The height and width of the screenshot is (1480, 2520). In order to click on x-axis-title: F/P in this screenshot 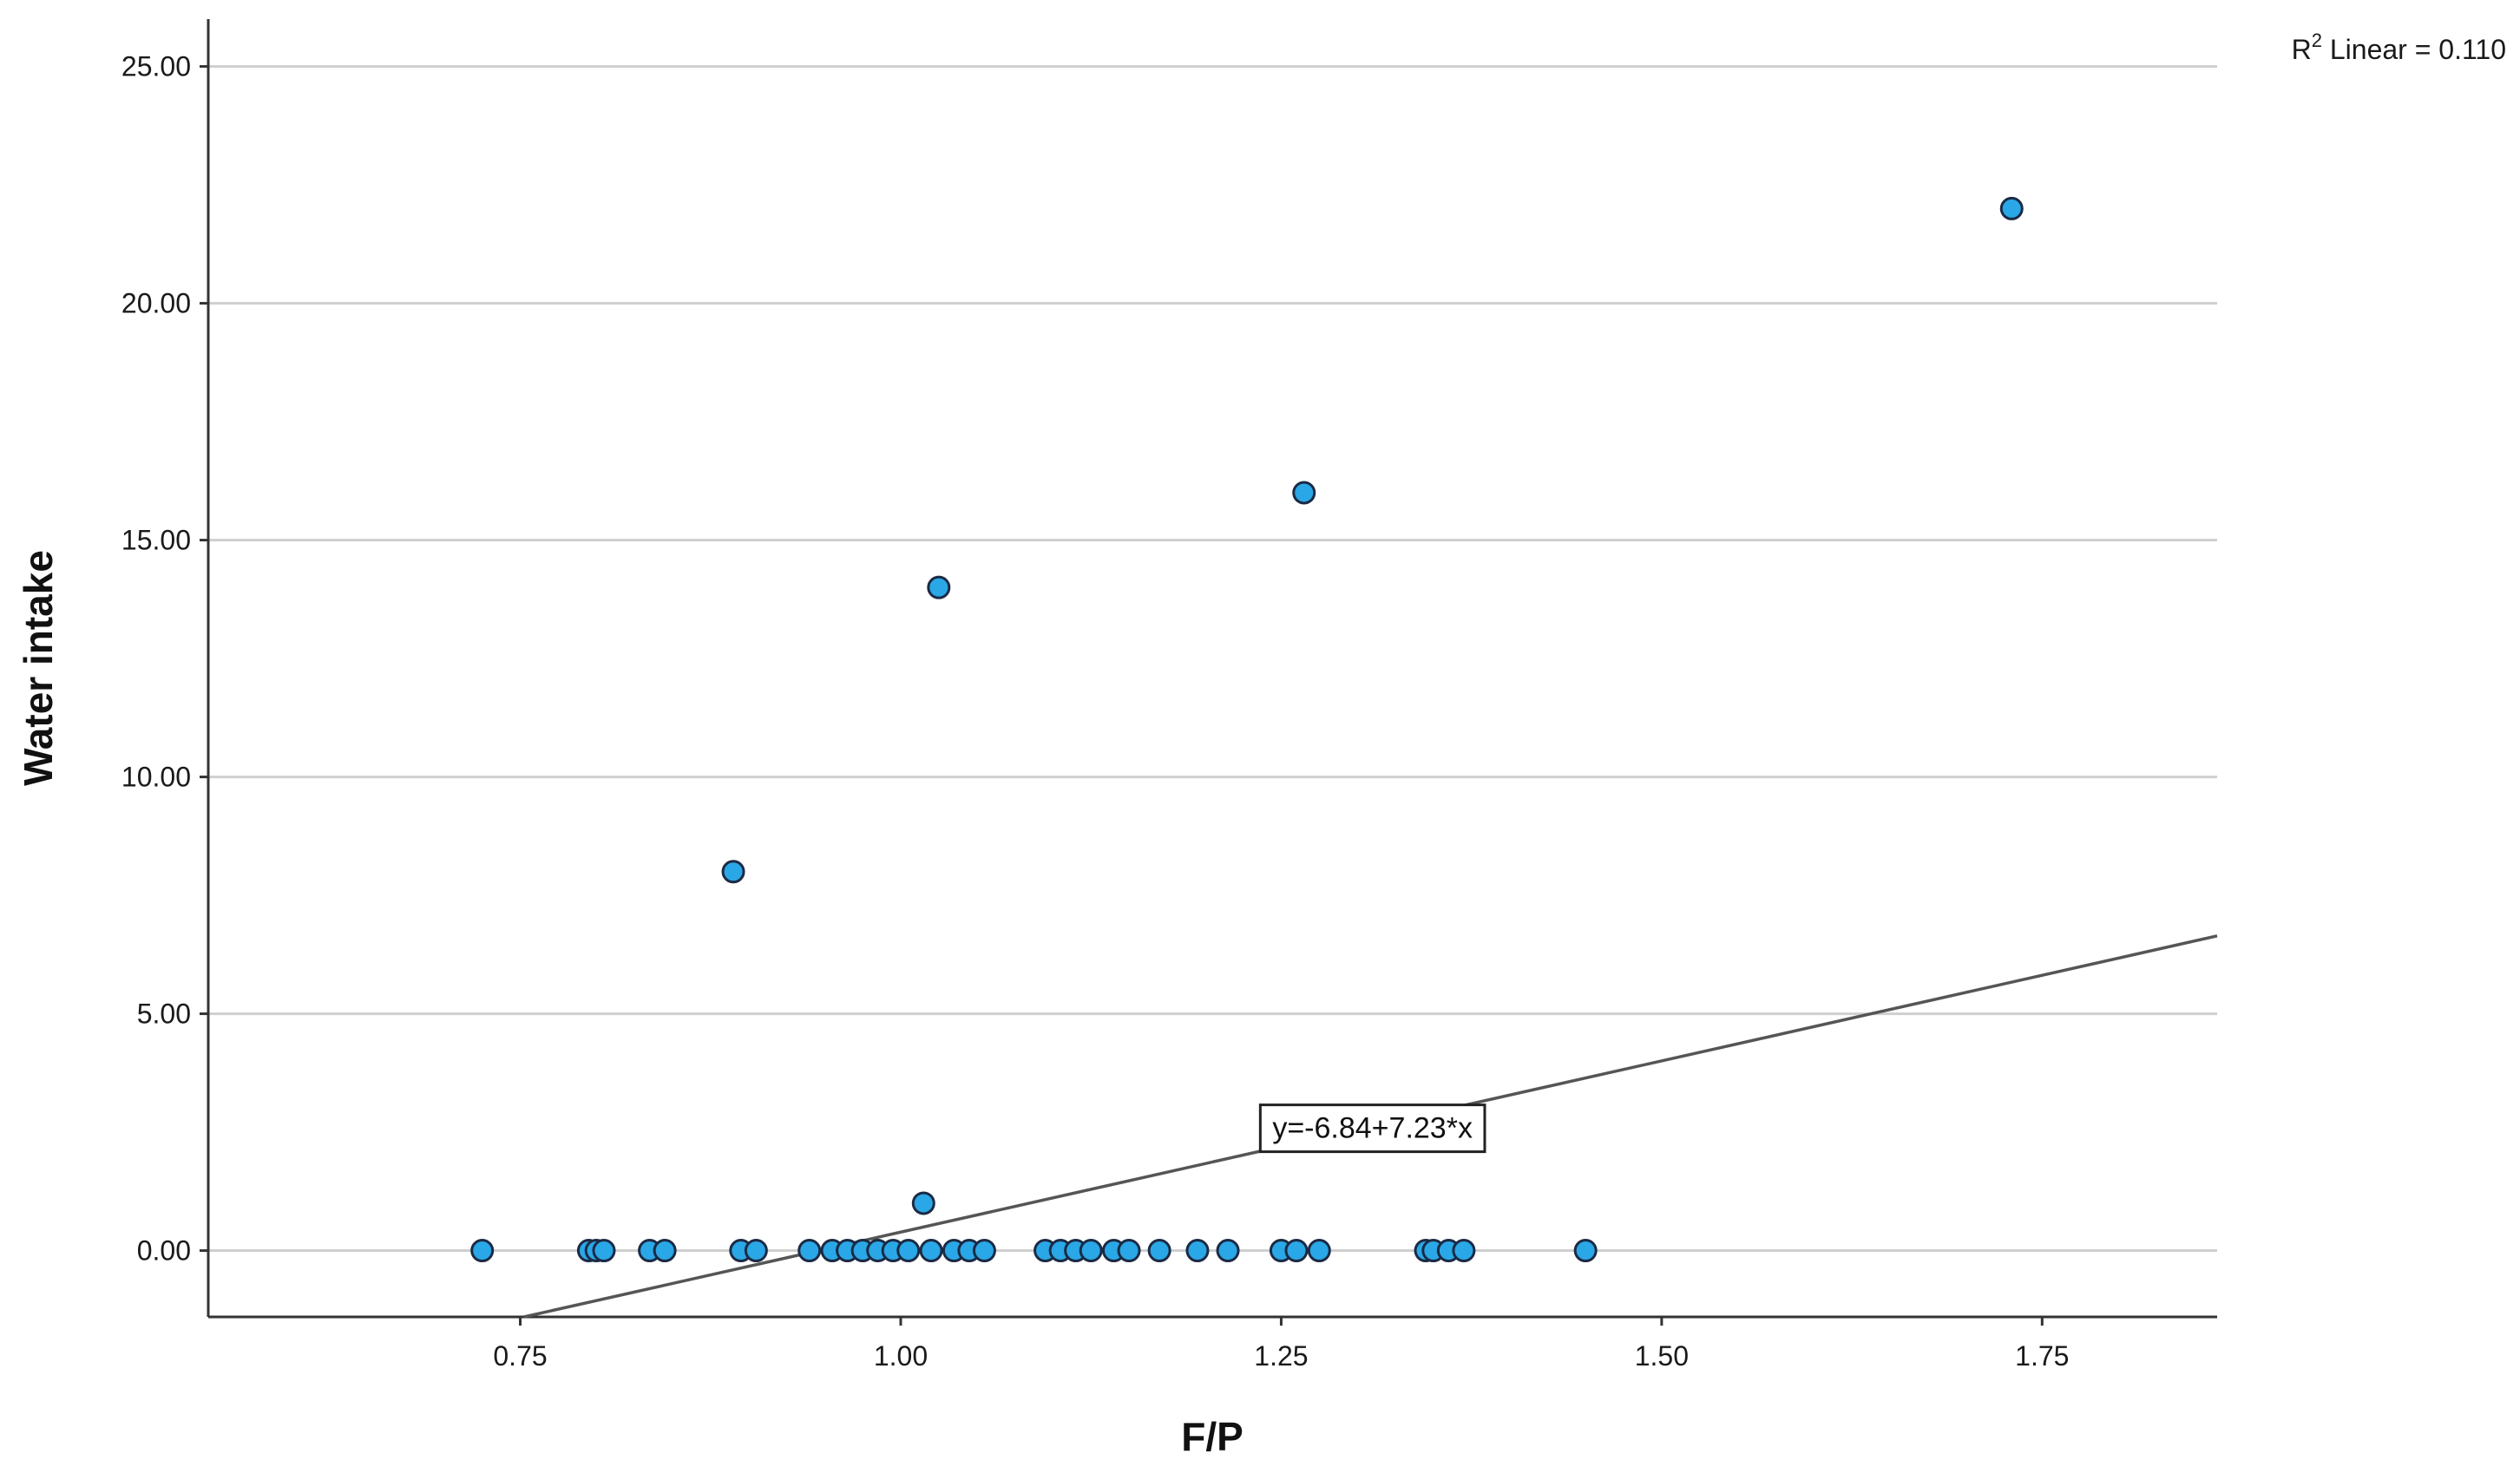, I will do `click(1212, 1437)`.